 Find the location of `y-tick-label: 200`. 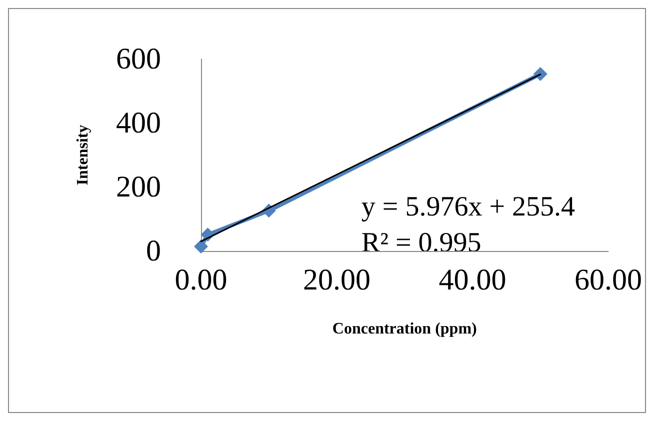

y-tick-label: 200 is located at coordinates (138, 187).